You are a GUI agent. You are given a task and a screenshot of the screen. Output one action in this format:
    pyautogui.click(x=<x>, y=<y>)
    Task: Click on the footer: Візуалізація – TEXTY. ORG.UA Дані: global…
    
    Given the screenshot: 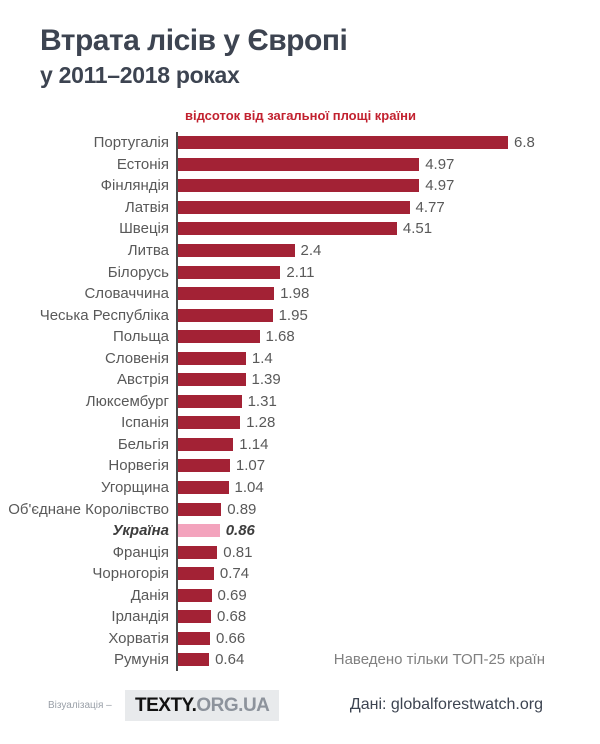 What is the action you would take?
    pyautogui.click(x=300, y=705)
    